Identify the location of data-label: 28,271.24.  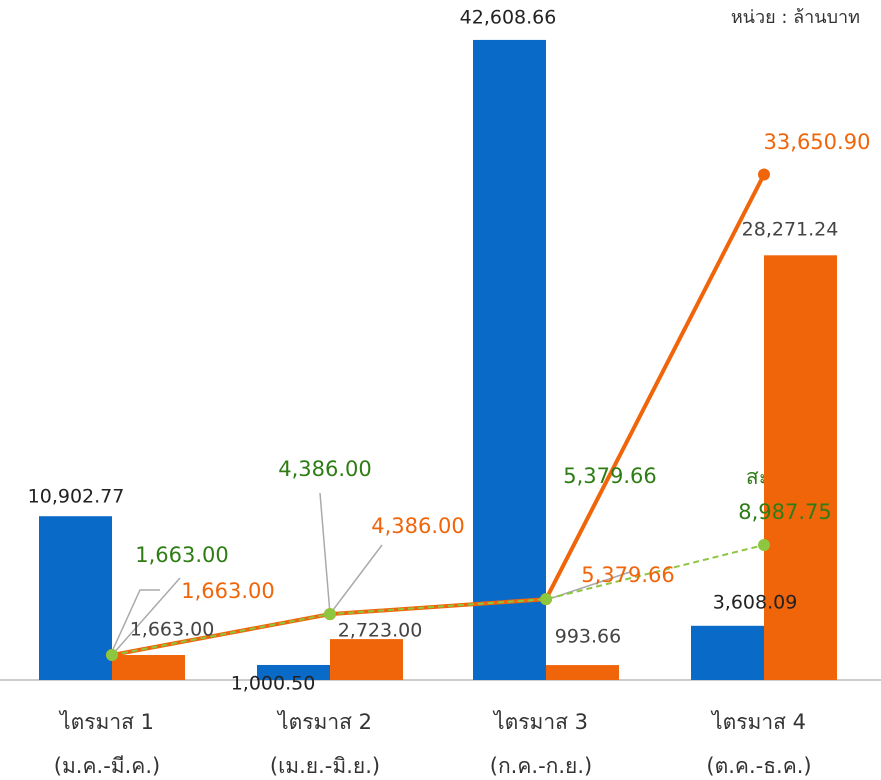
(790, 230).